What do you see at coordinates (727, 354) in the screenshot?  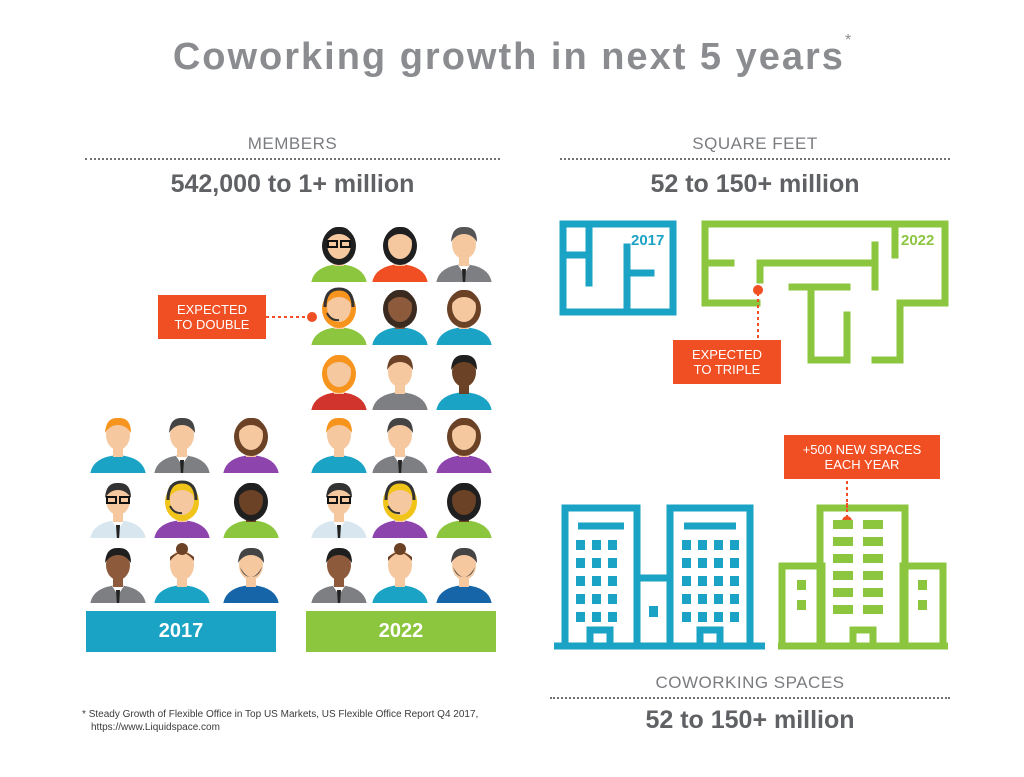 I see `callout-triple-line1: EXPECTED` at bounding box center [727, 354].